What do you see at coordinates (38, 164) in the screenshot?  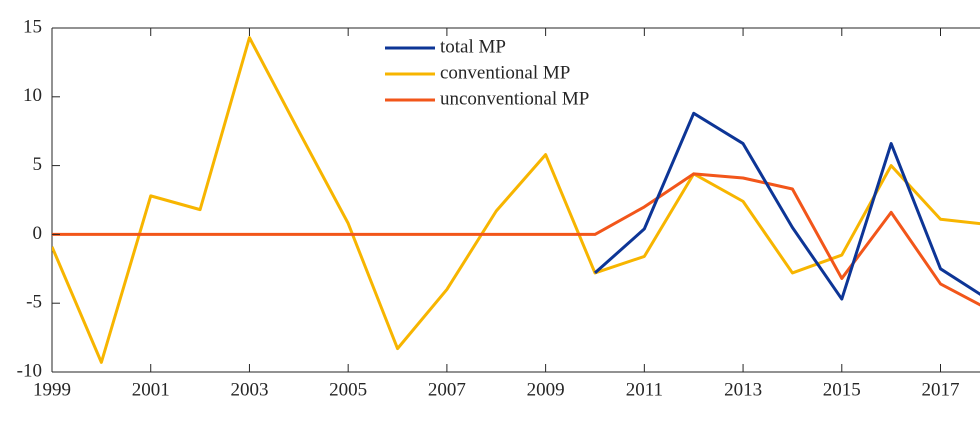 I see `y-tick-label: 5` at bounding box center [38, 164].